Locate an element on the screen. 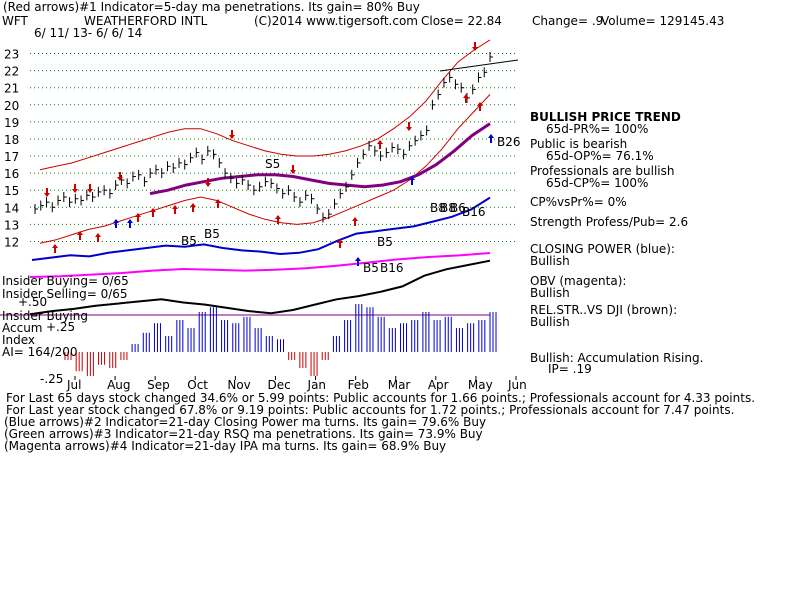 The width and height of the screenshot is (800, 600). y-tick-label: 12 is located at coordinates (11, 242).